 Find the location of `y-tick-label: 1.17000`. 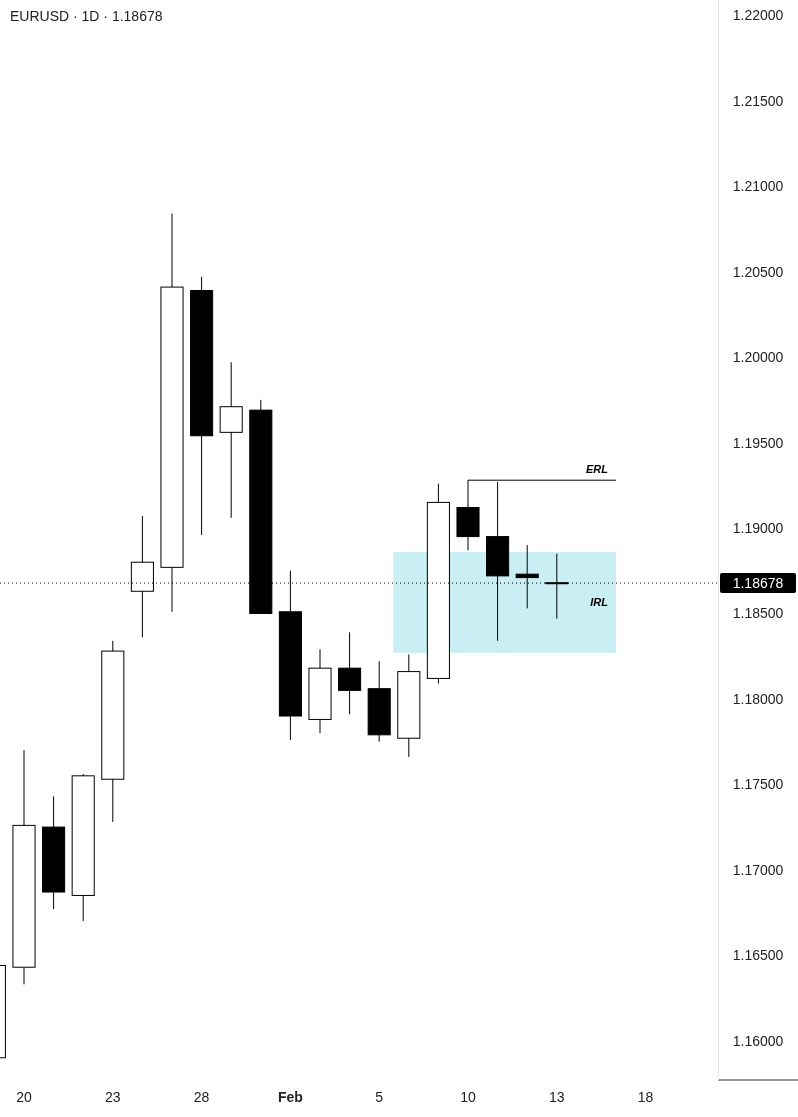

y-tick-label: 1.17000 is located at coordinates (758, 869).